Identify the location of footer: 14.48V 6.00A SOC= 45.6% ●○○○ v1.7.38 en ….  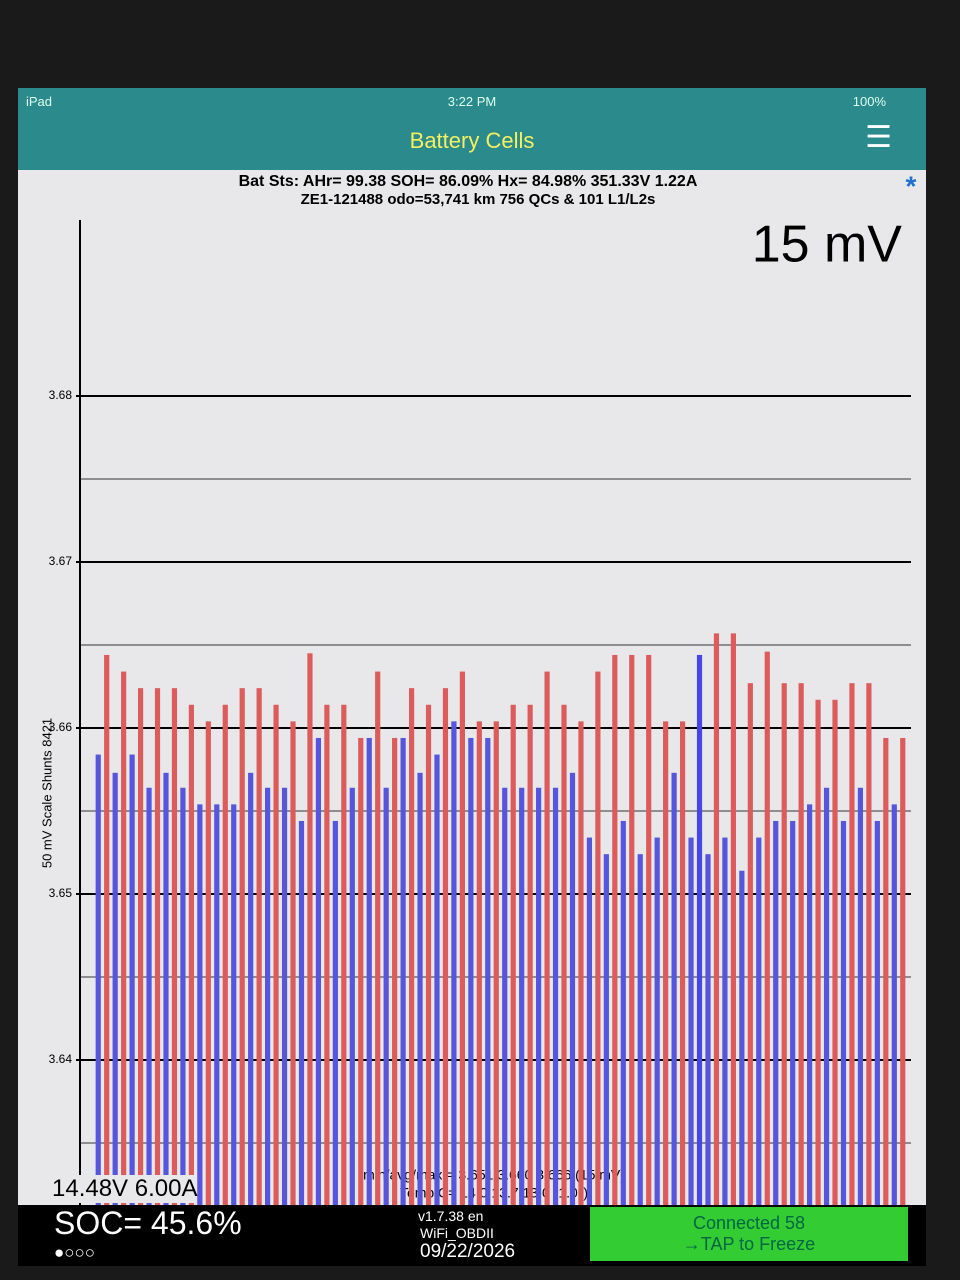
(472, 1220).